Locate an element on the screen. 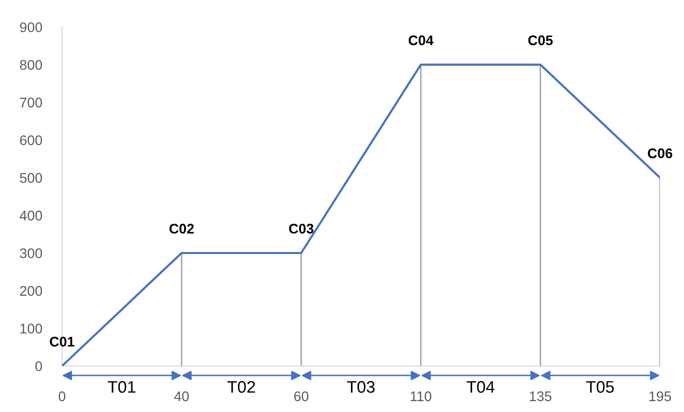  x-tick-label: 60 is located at coordinates (301, 396).